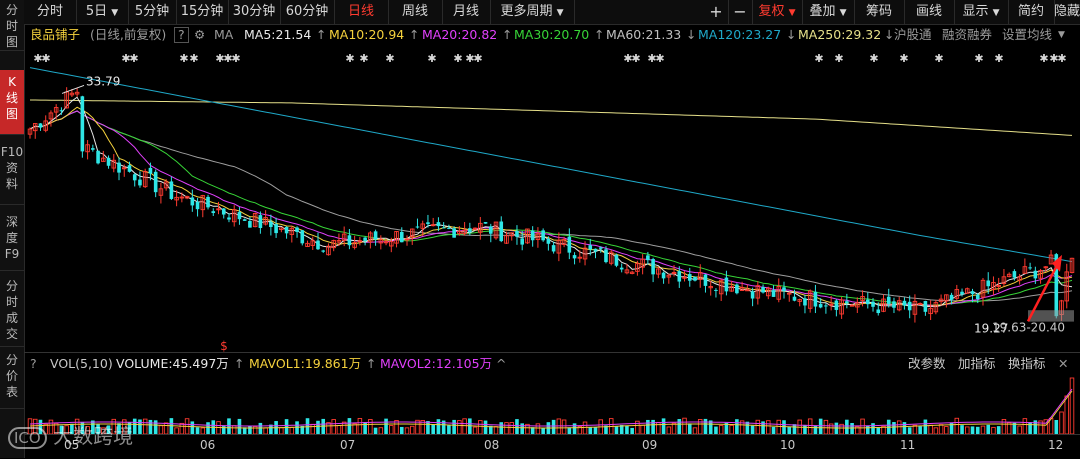 This screenshot has height=459, width=1080. I want to click on simple-mode-button: 简约, so click(1031, 12).